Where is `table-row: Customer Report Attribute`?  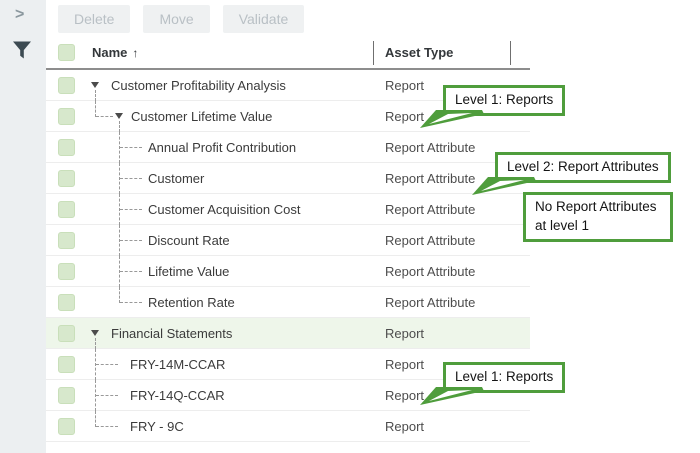
table-row: Customer Report Attribute is located at coordinates (288, 178).